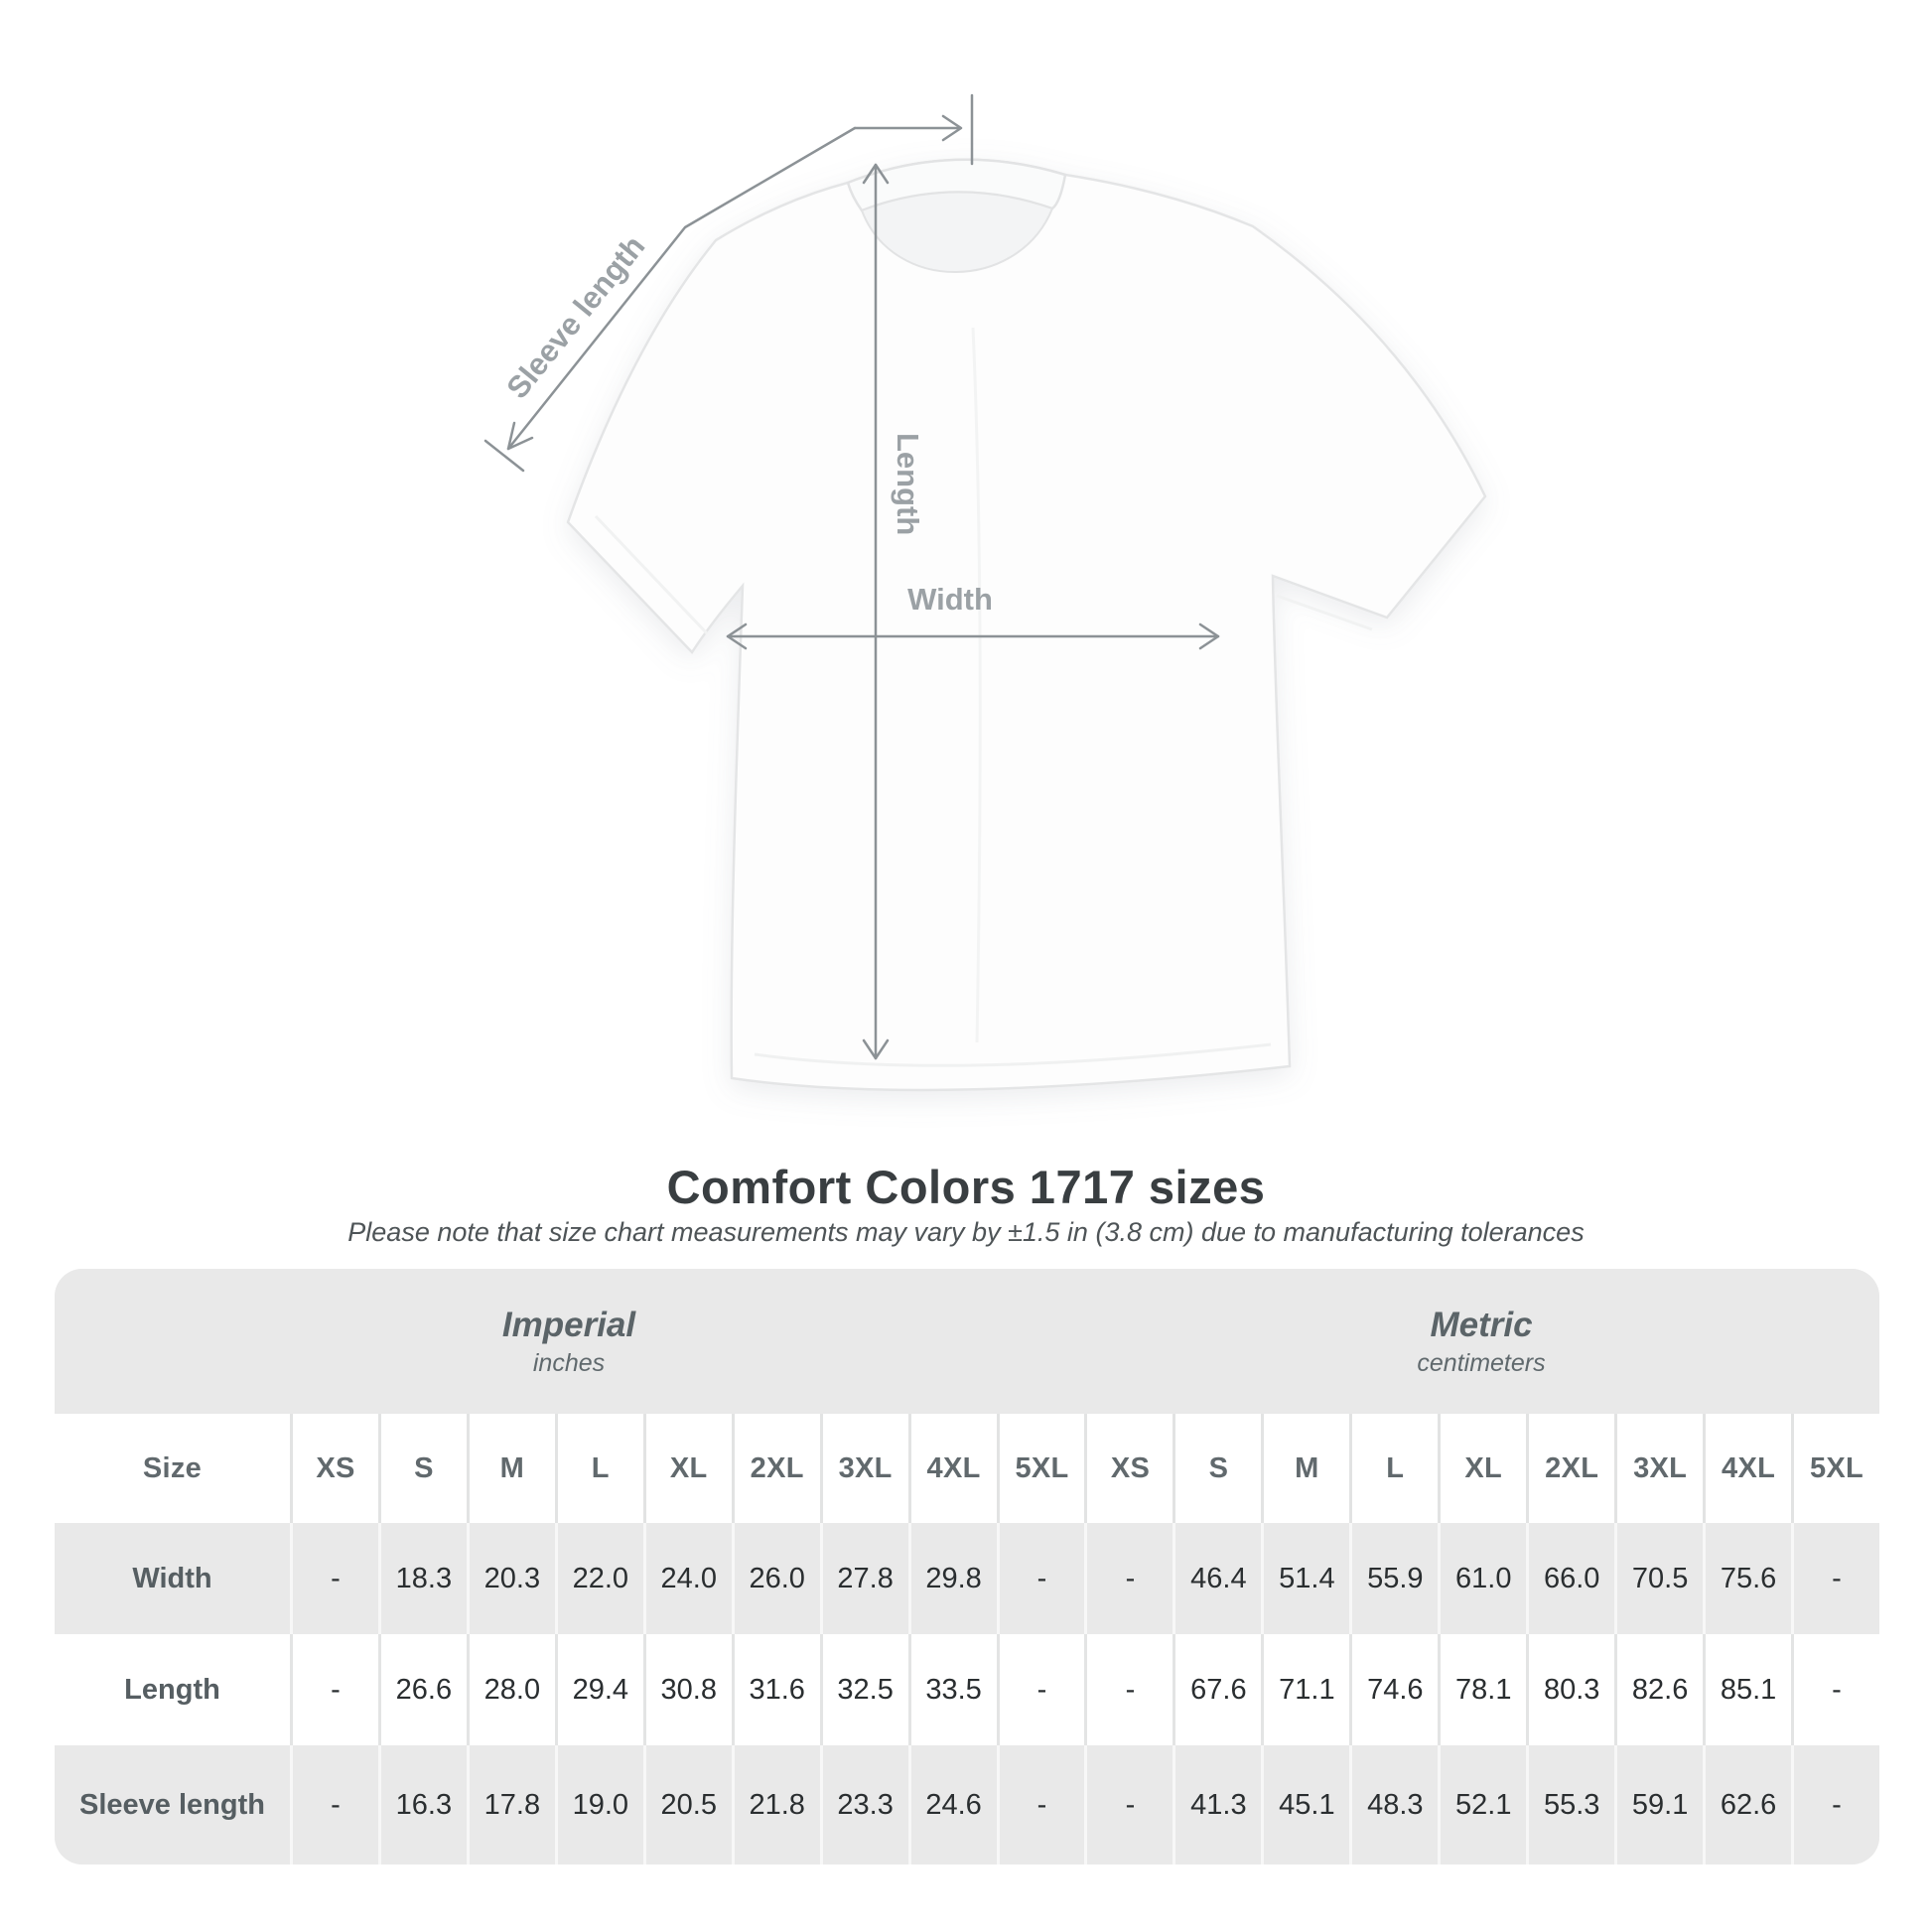  I want to click on metric-group-unit: centimeters, so click(1481, 1363).